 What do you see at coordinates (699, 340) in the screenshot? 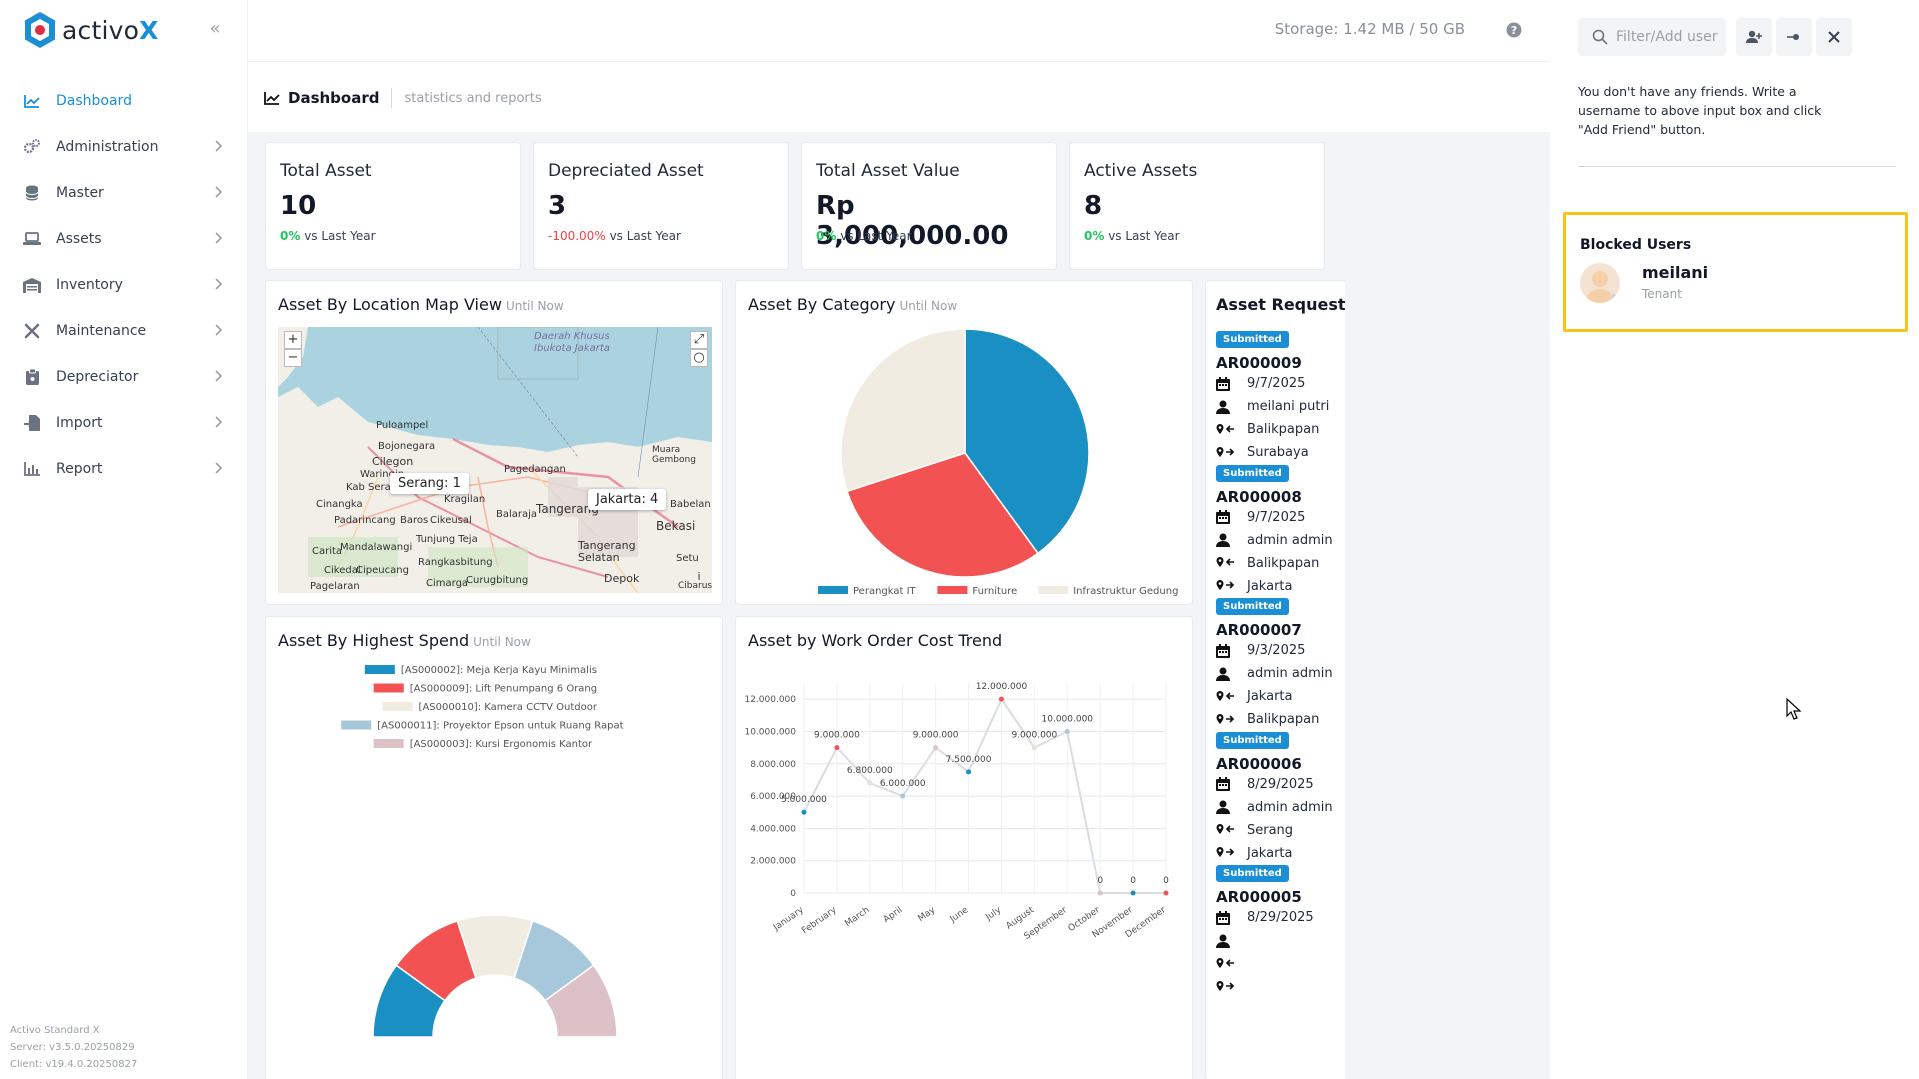
I see `fullscreen-icon: ⤢` at bounding box center [699, 340].